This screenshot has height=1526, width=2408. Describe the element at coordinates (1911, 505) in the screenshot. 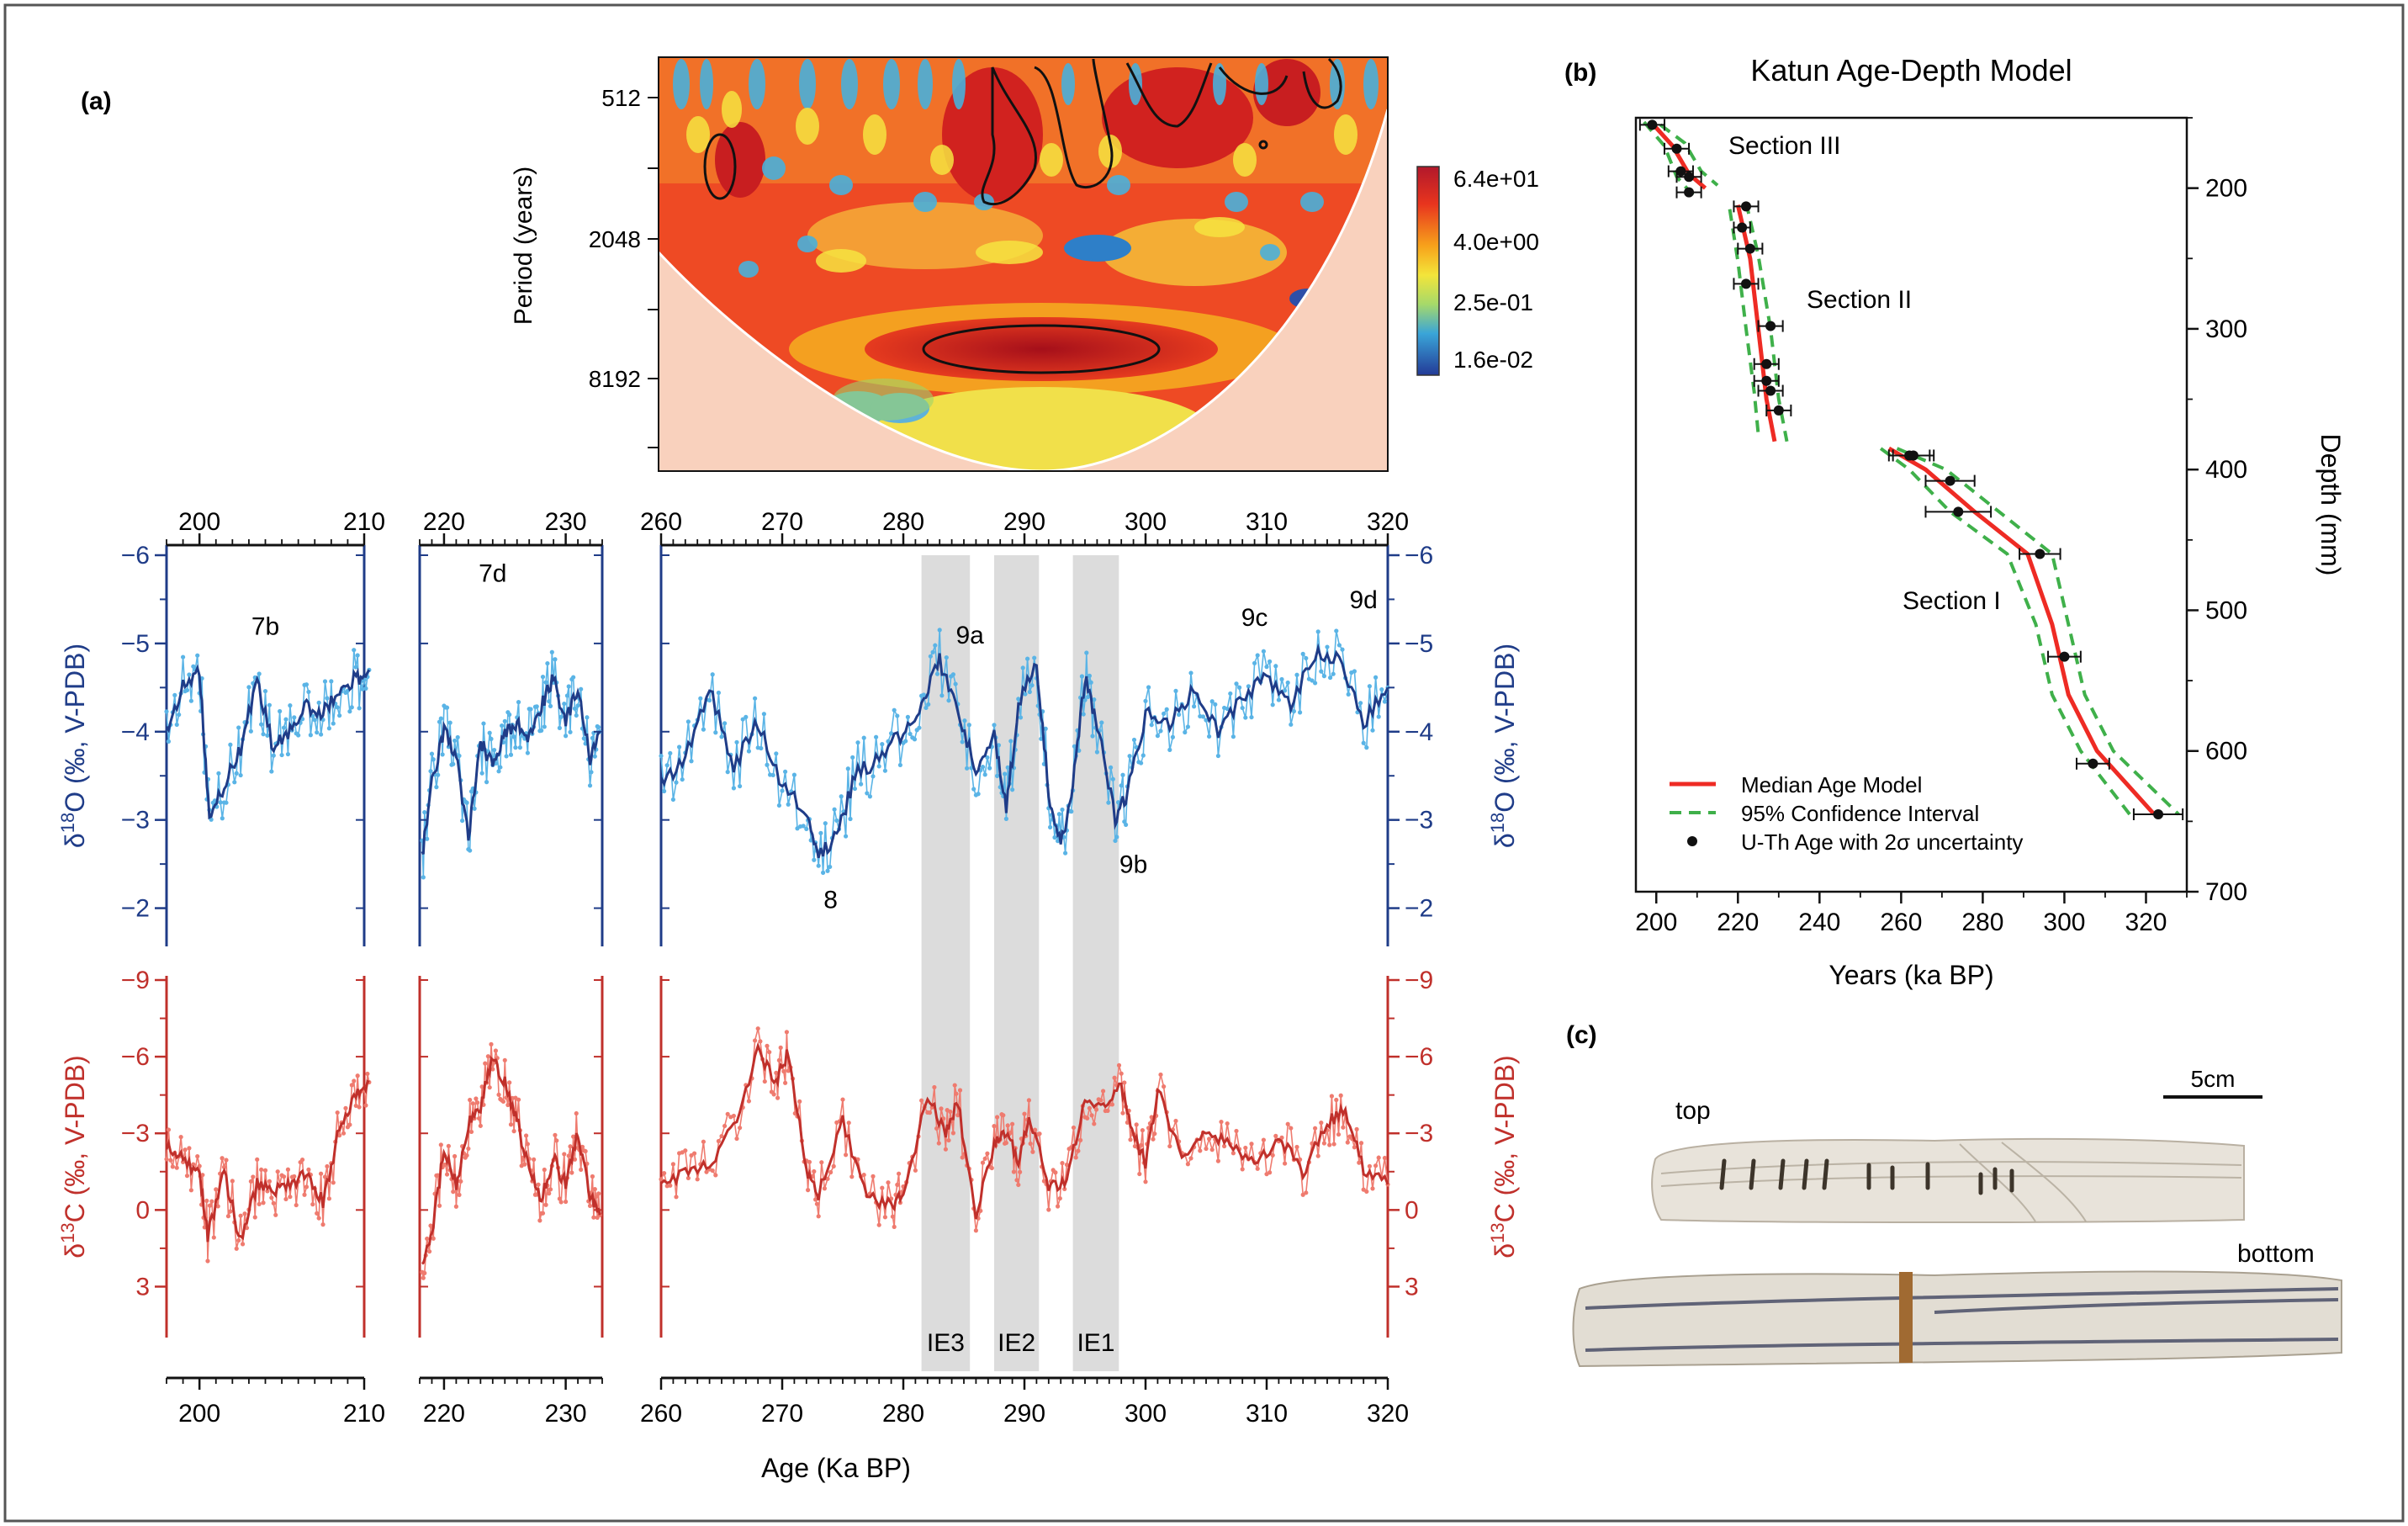

I see `age-depth-frame` at that location.